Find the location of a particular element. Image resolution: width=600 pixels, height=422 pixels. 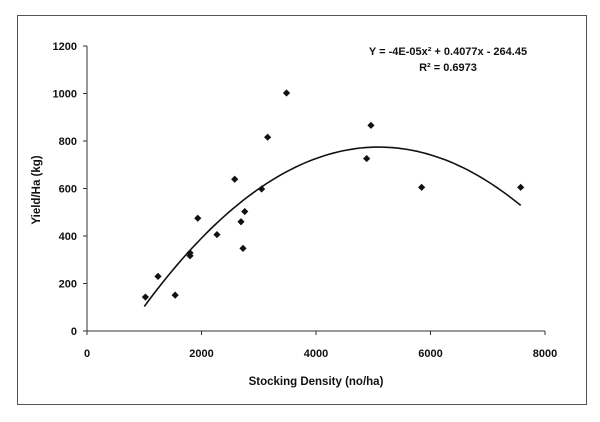

y-tick-label: 1200 is located at coordinates (65, 47).